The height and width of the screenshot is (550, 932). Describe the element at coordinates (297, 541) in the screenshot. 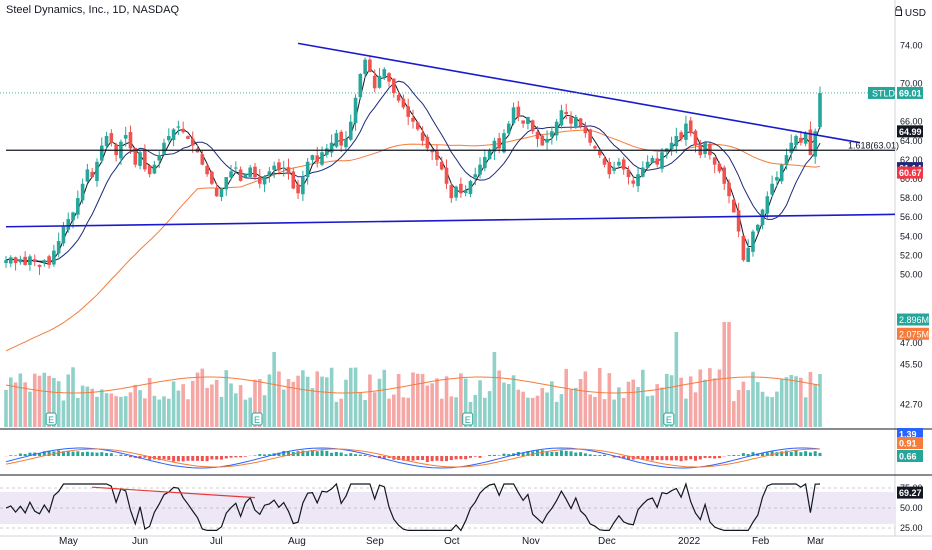

I see `time-tick-label: Aug` at that location.